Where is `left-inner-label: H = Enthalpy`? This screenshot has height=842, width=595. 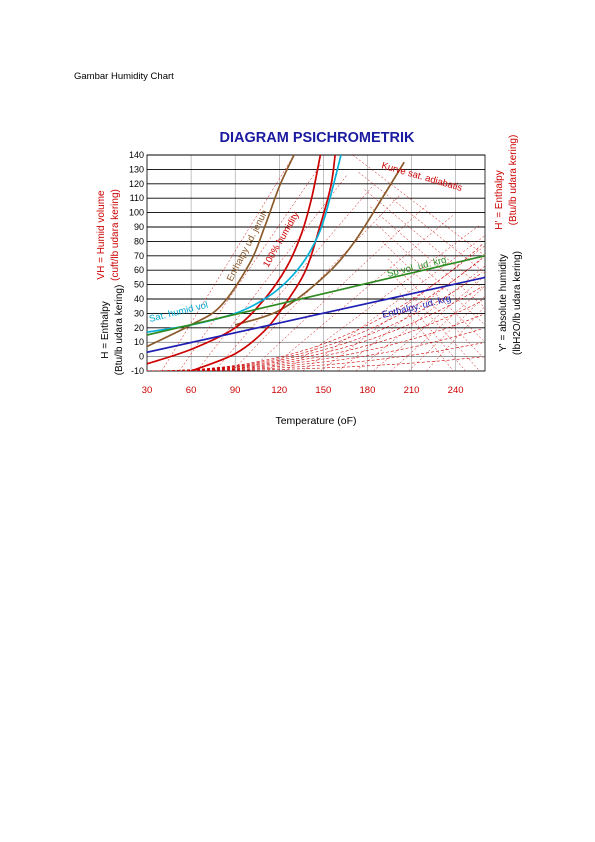
left-inner-label: H = Enthalpy is located at coordinates (105, 330).